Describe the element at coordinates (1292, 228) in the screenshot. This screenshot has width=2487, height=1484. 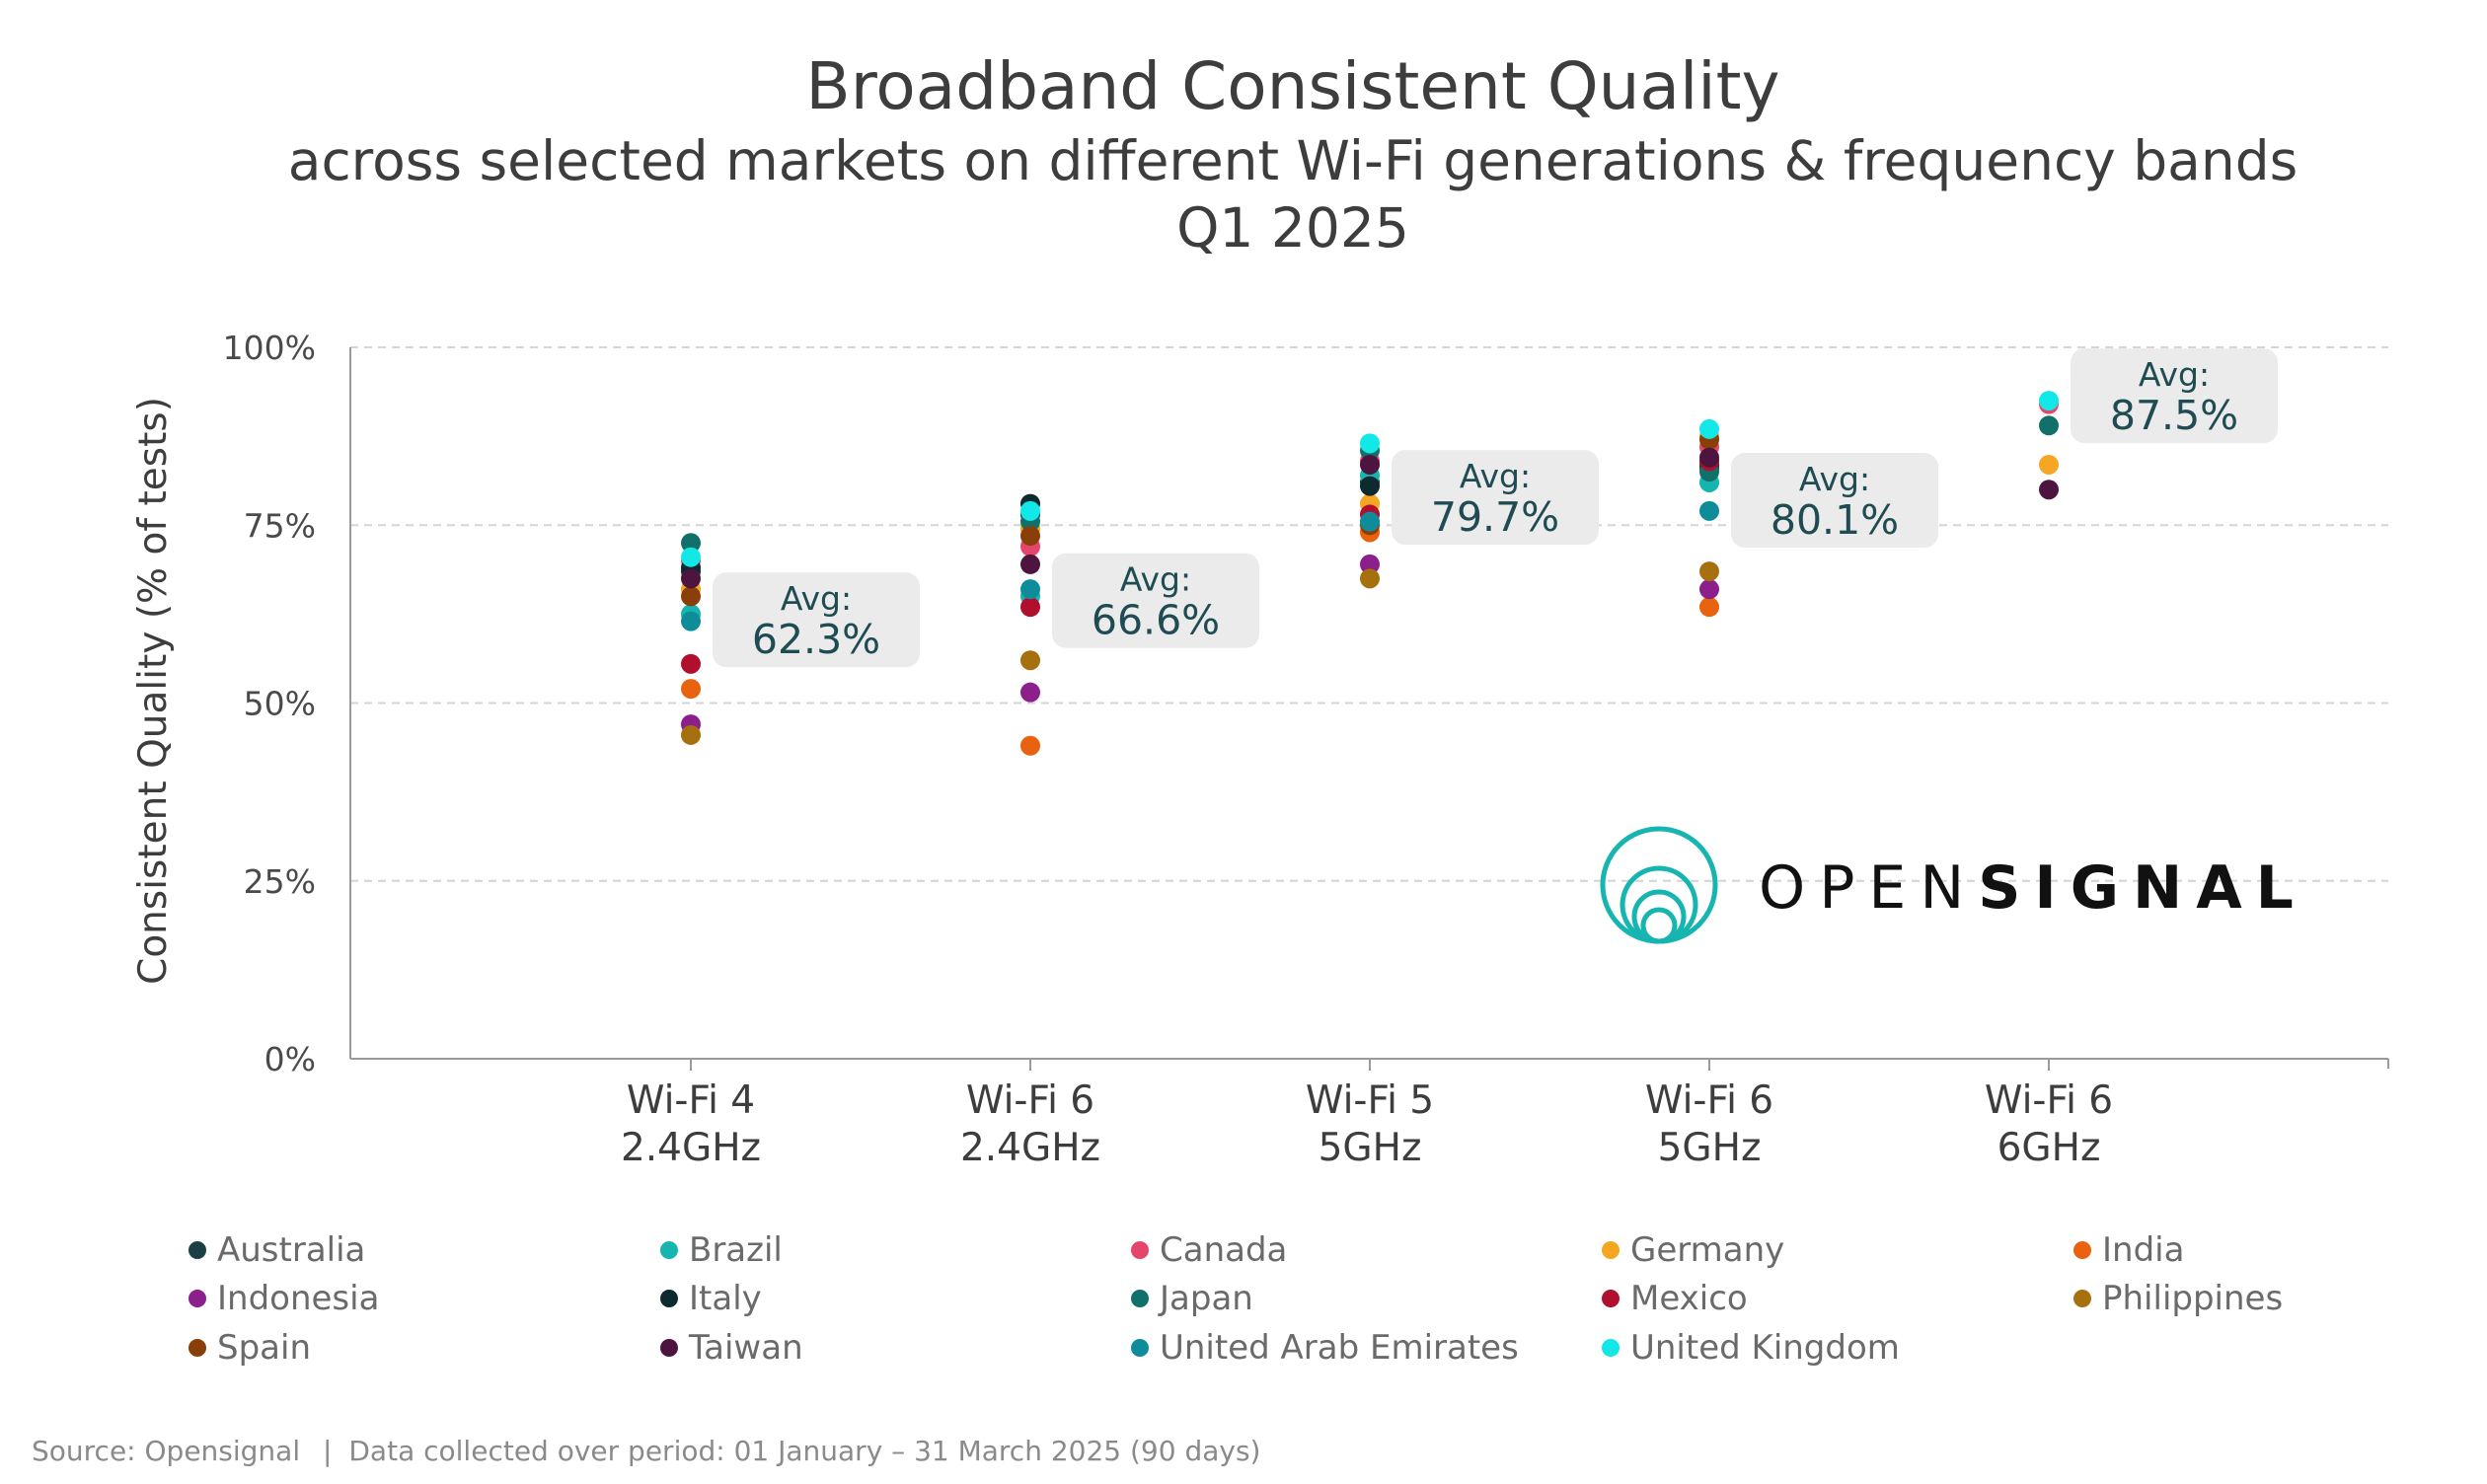
I see `chart-period: Q1 2025` at that location.